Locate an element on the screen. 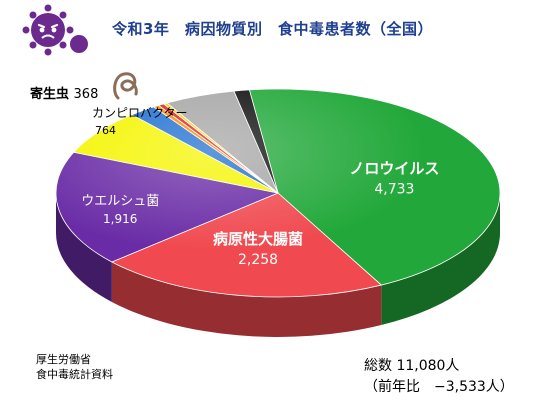 The image size is (553, 416). source-line: 厚生労働省 is located at coordinates (63, 359).